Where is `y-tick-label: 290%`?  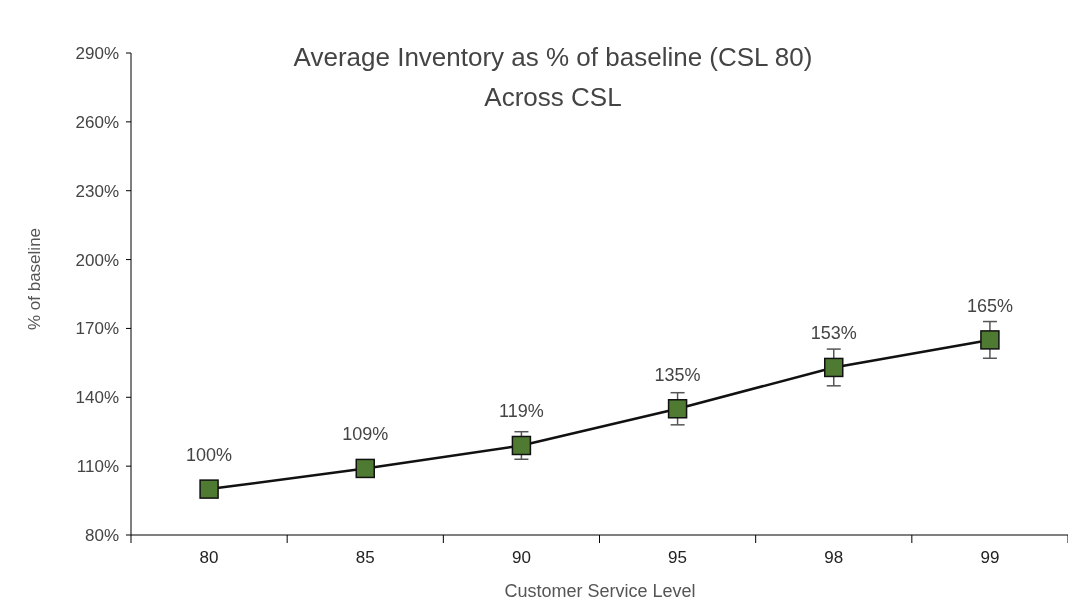 y-tick-label: 290% is located at coordinates (97, 53).